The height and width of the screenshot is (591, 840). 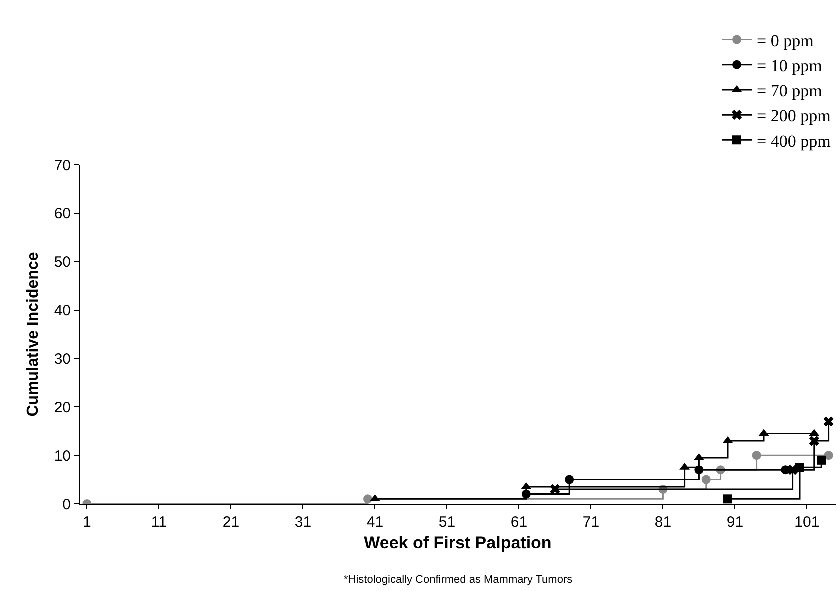 I want to click on x-tick-label: 11, so click(x=159, y=522).